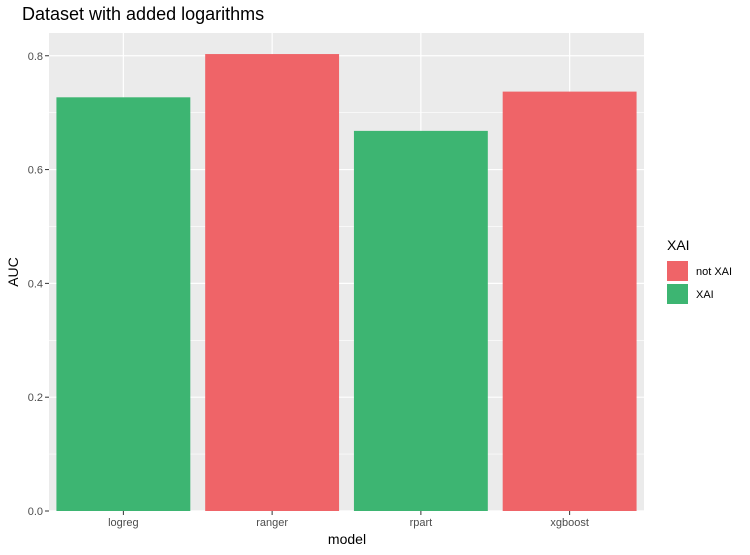 This screenshot has height=555, width=750. What do you see at coordinates (678, 245) in the screenshot?
I see `legend-title: XAI` at bounding box center [678, 245].